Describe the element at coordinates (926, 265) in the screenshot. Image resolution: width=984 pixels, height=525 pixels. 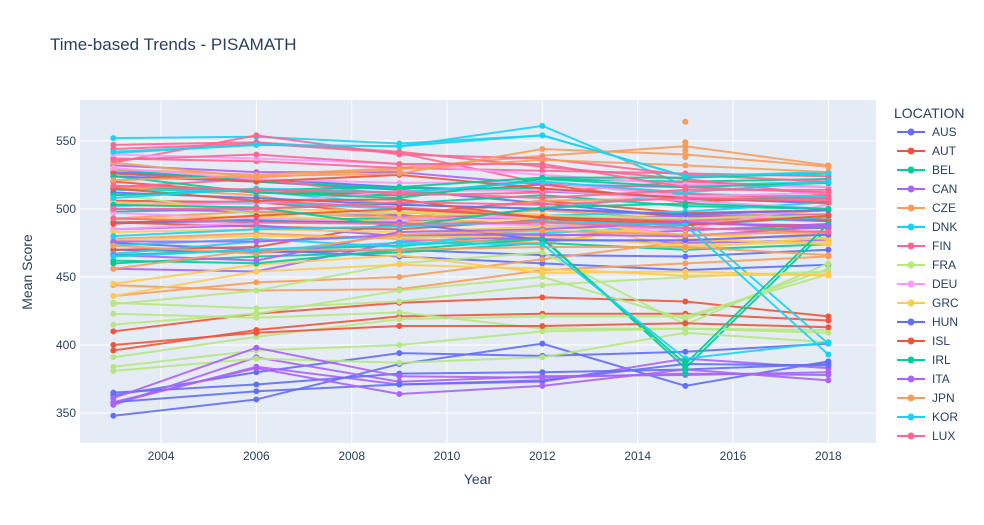
I see `legend-item-fra: FRA` at that location.